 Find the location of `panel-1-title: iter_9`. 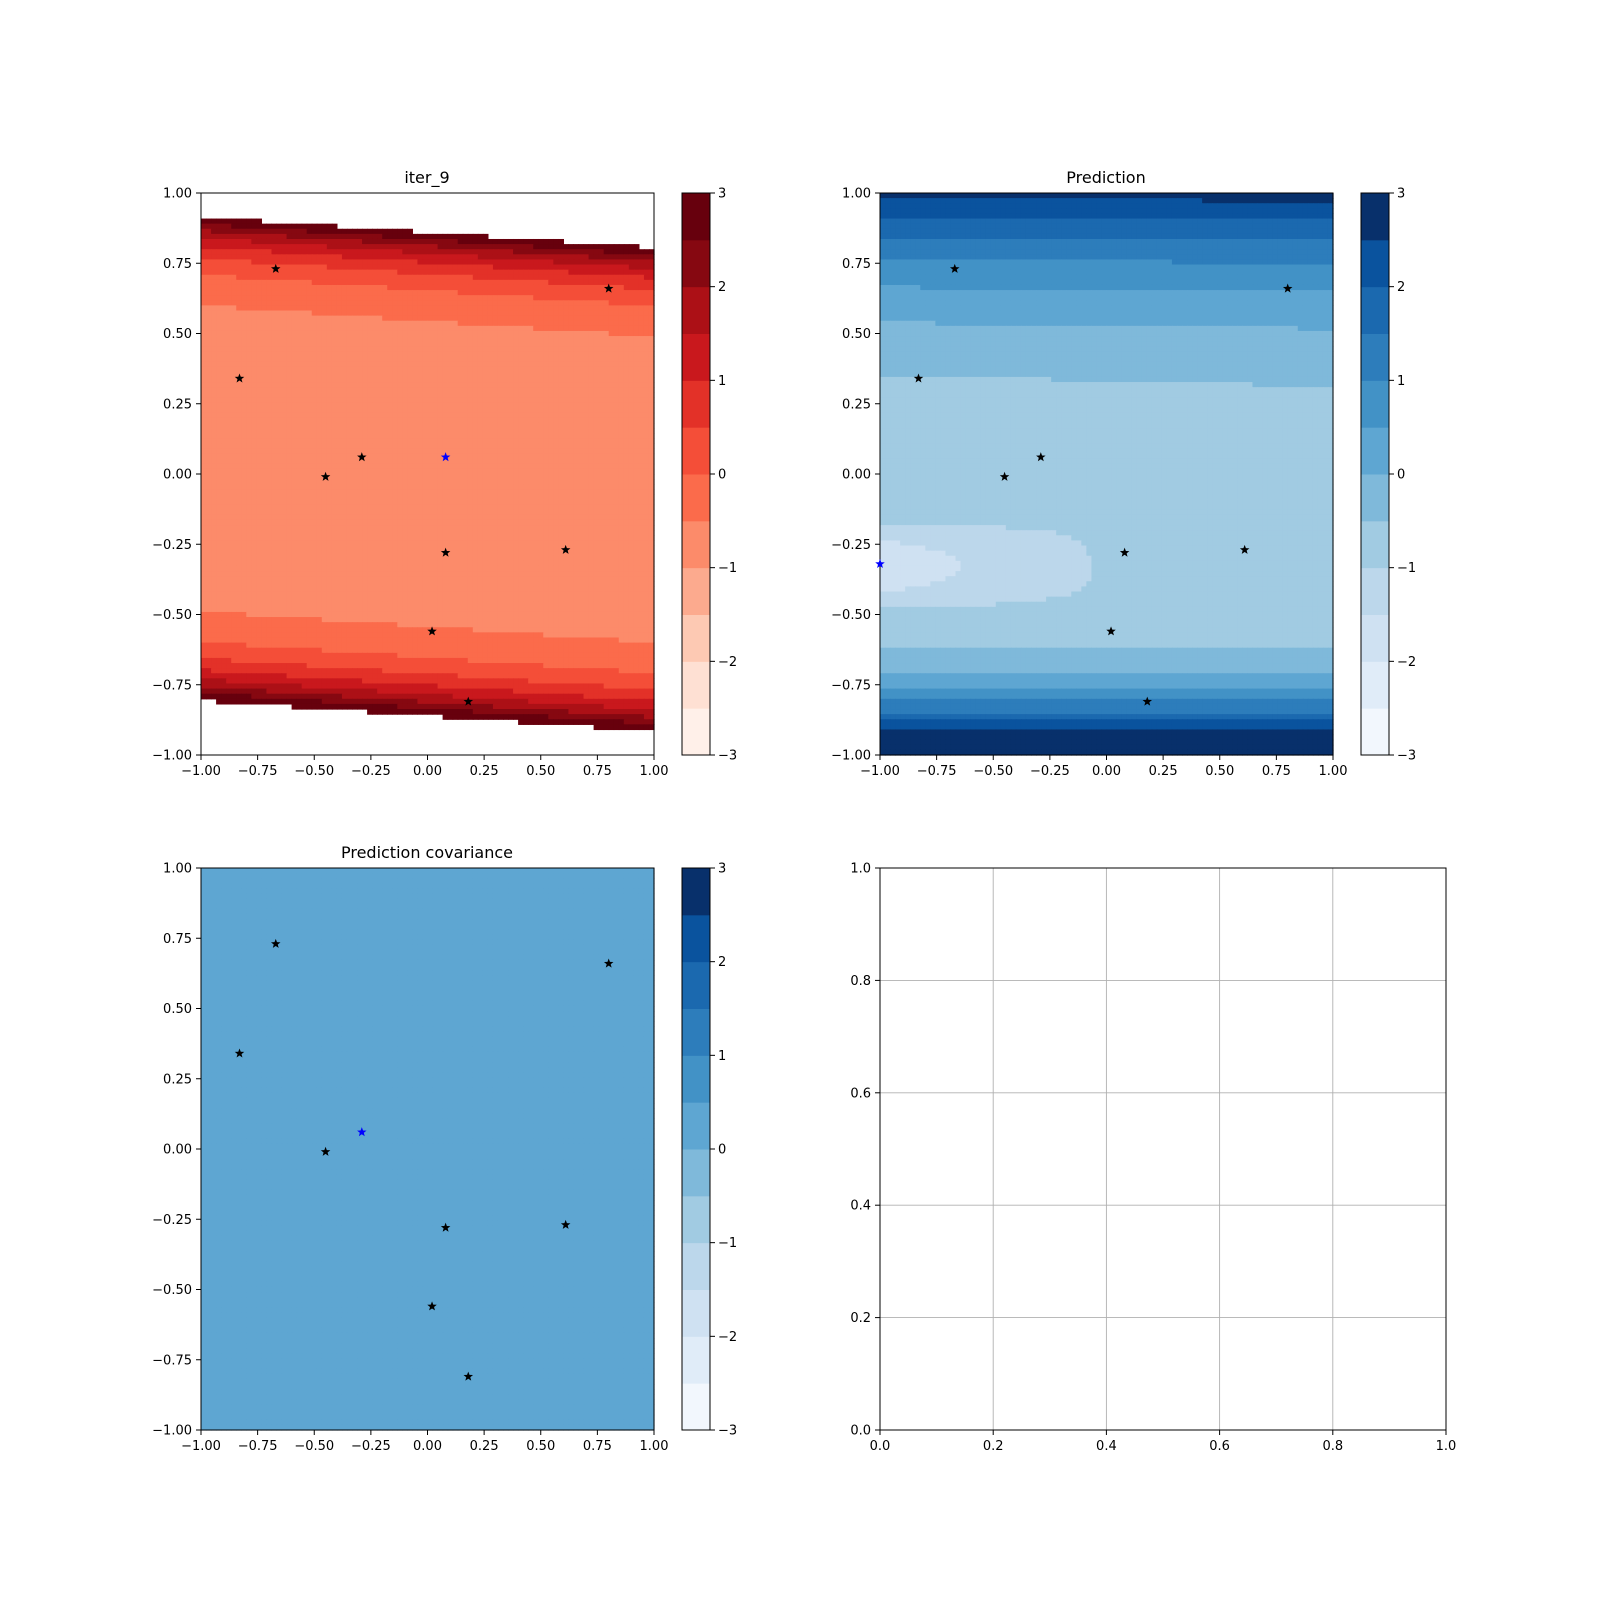

panel-1-title: iter_9 is located at coordinates (426, 178).